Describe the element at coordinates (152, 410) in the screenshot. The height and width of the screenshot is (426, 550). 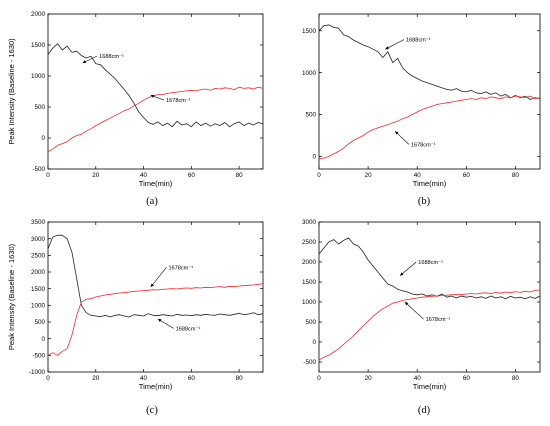
I see `panel-label: (c)` at that location.